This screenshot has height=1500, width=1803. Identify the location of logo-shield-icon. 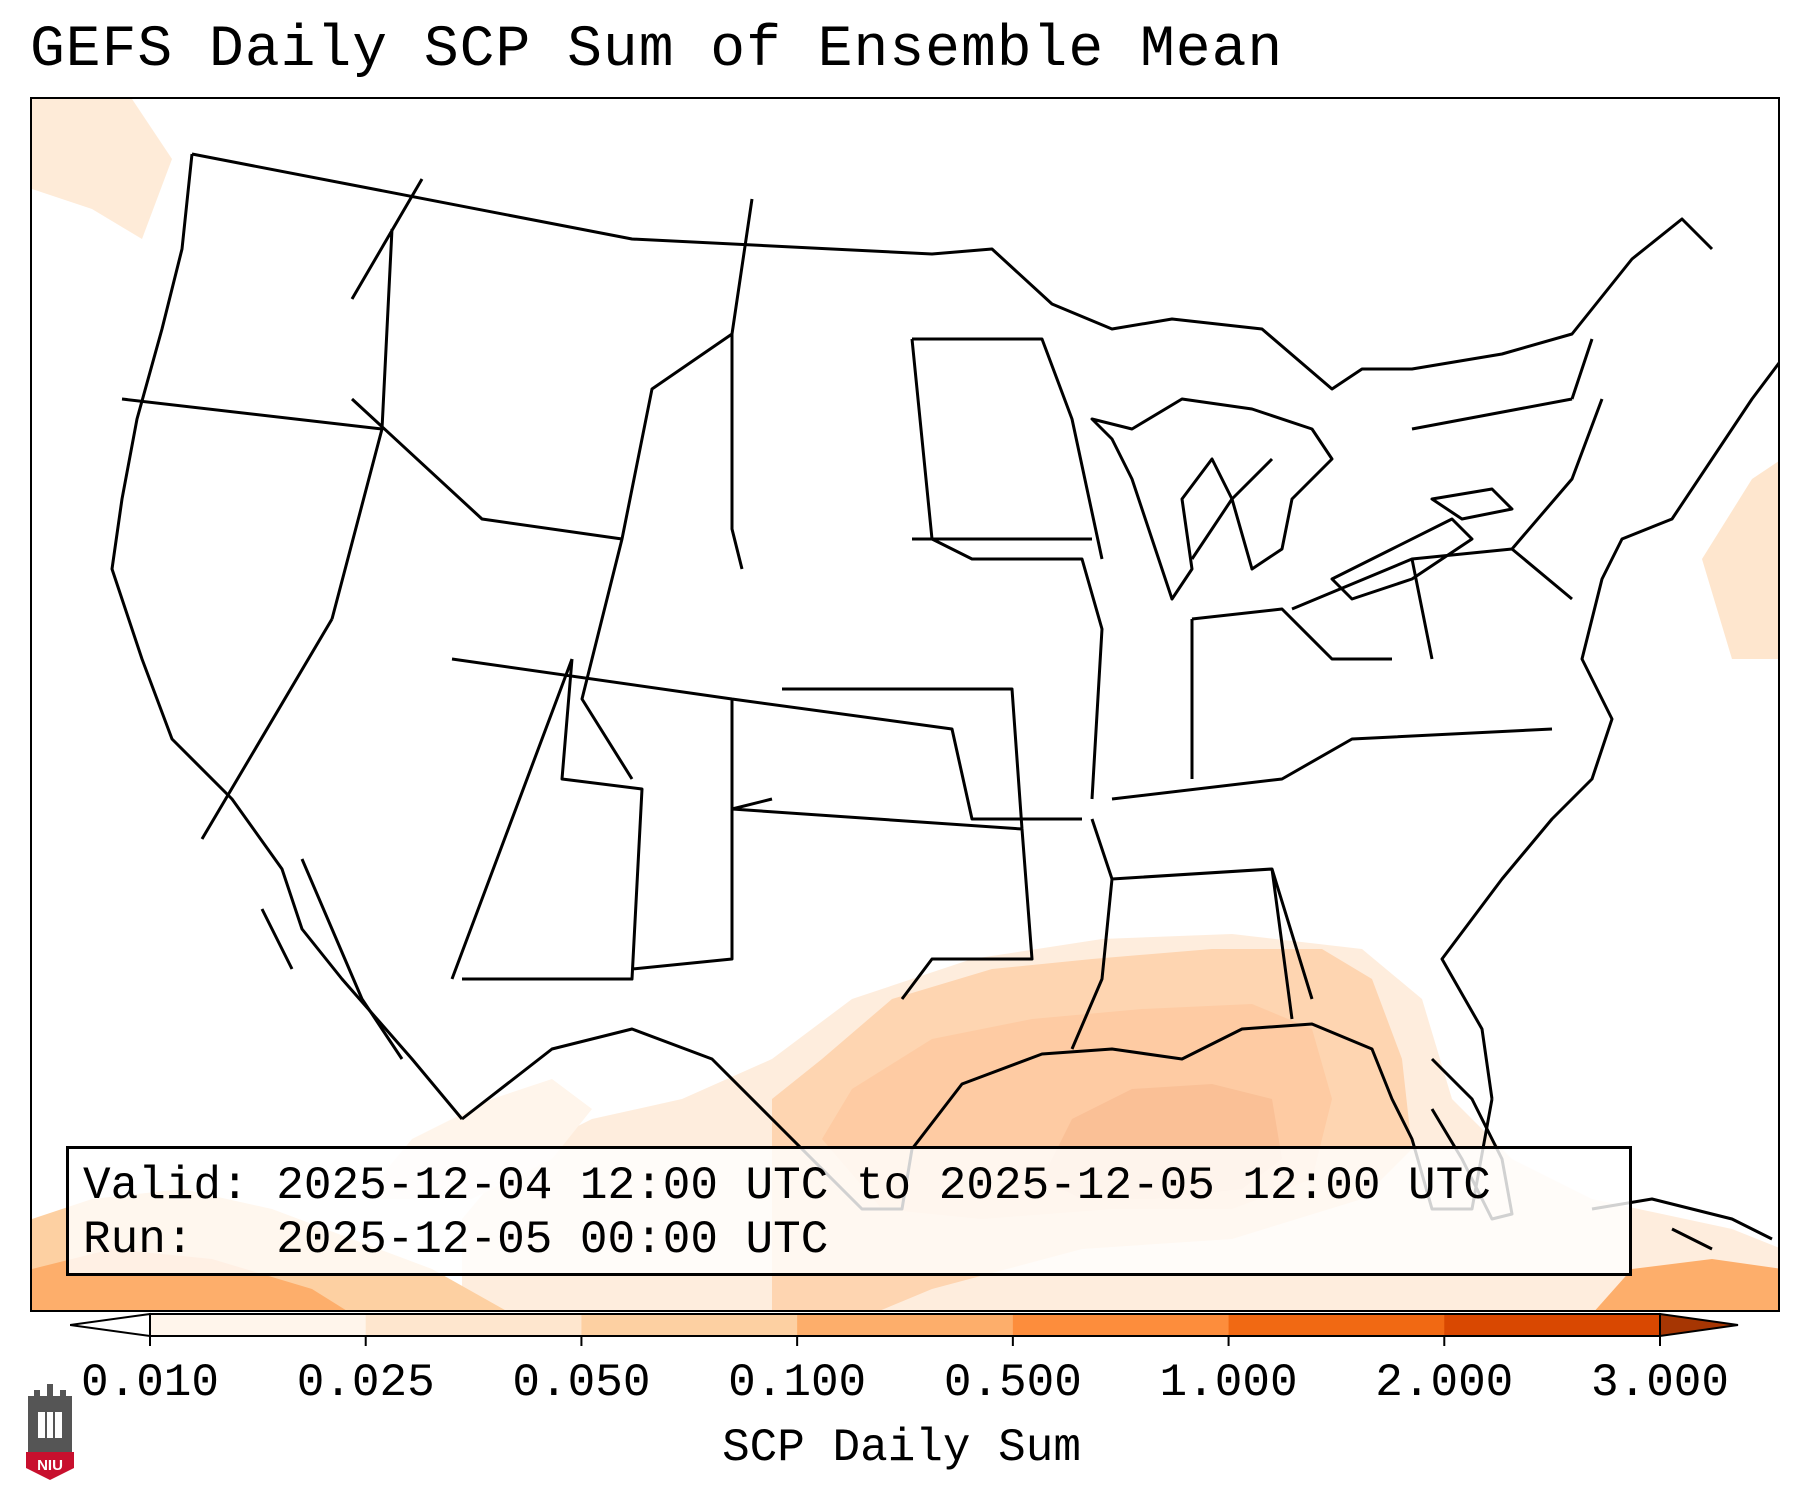
(50, 1466).